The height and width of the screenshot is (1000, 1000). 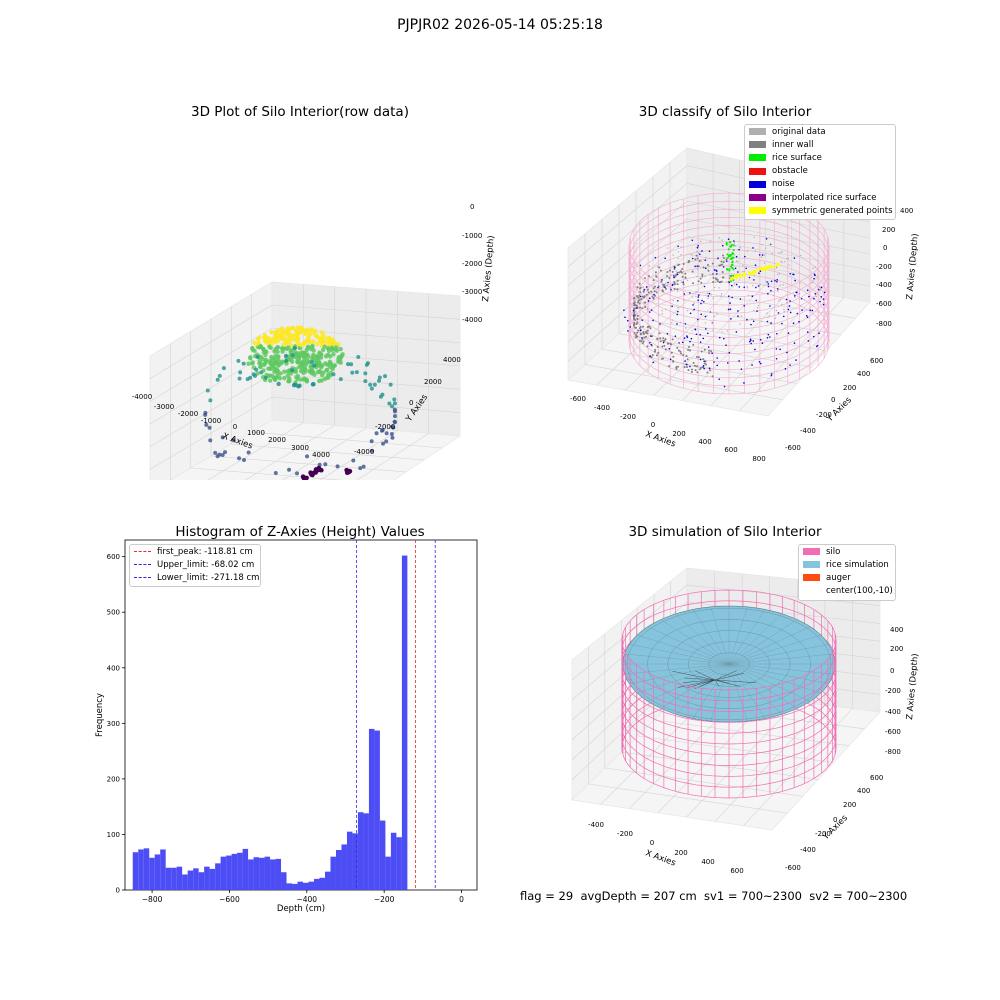 I want to click on panel1-x-tick: -3000, so click(x=164, y=407).